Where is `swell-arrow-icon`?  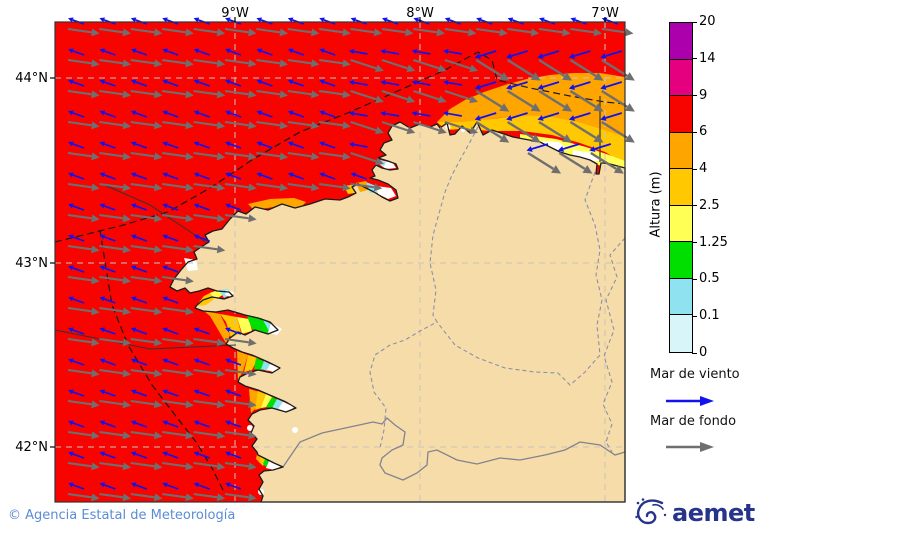 swell-arrow-icon is located at coordinates (690, 447).